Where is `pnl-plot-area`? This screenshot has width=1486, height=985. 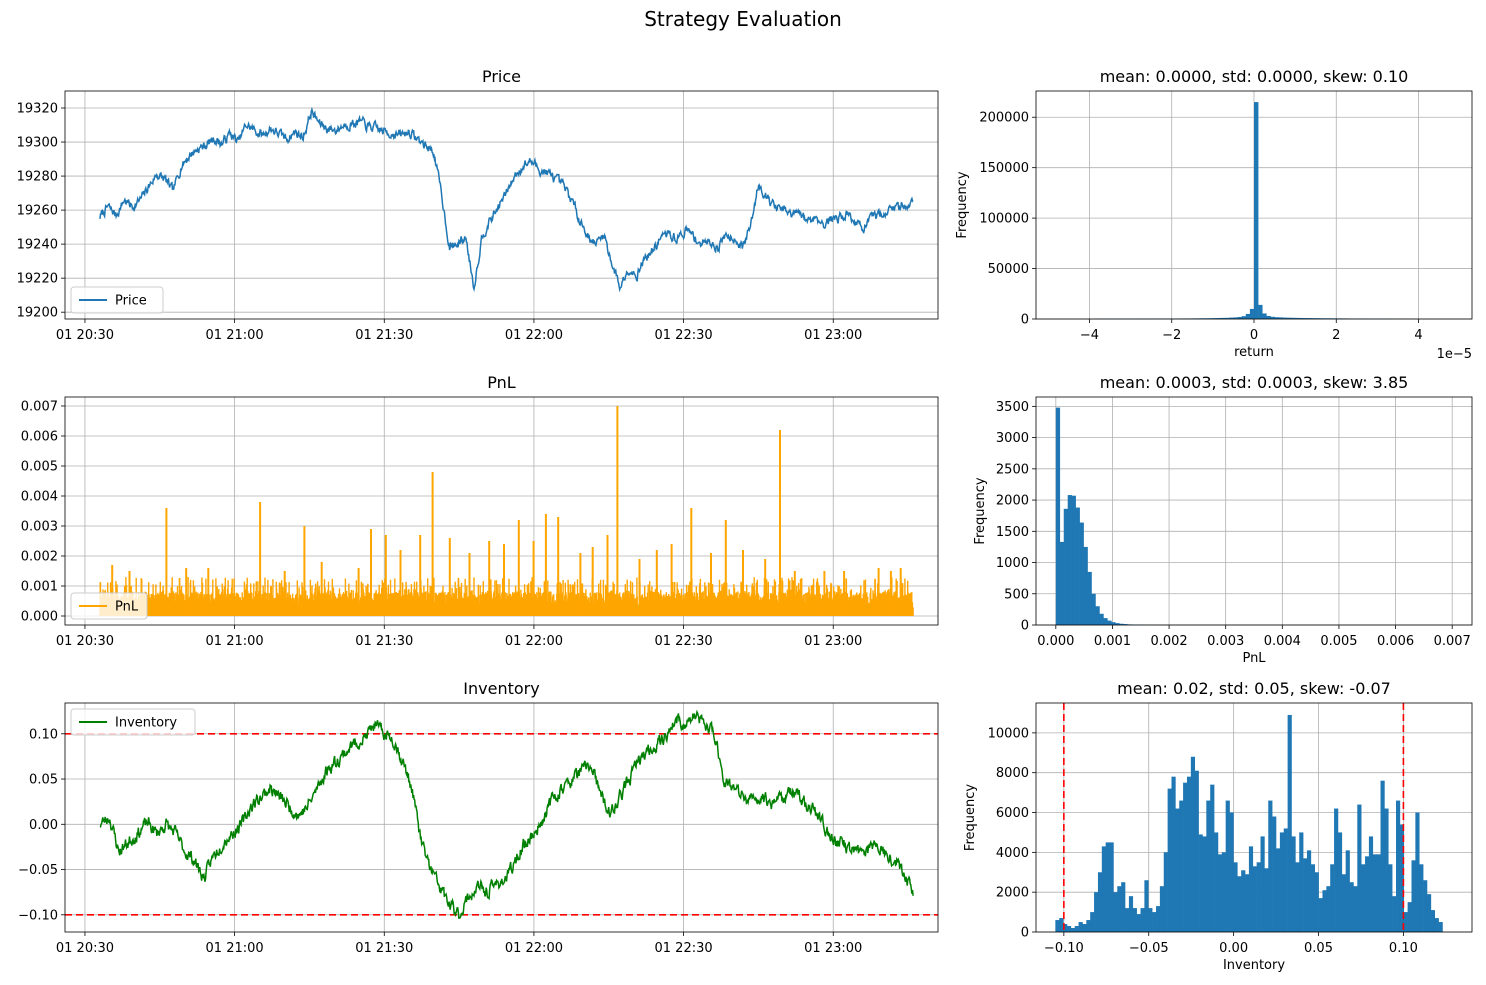 pnl-plot-area is located at coordinates (501, 511).